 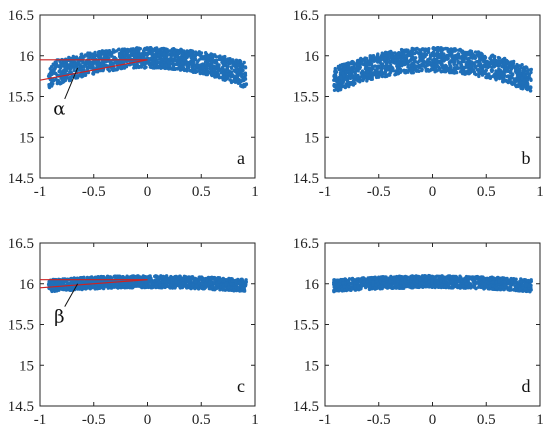 What do you see at coordinates (325, 192) in the screenshot?
I see `x-tick-label: -1` at bounding box center [325, 192].